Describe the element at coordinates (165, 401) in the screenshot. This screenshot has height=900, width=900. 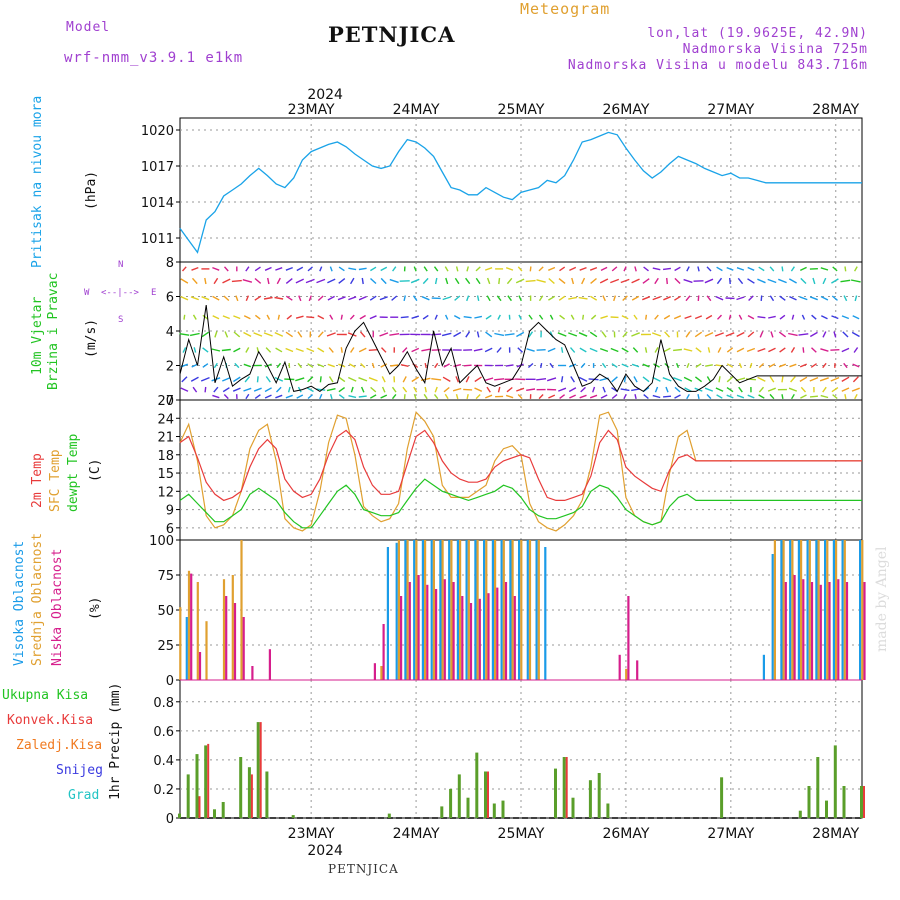
I see `ytick-label-2-7: 27` at that location.